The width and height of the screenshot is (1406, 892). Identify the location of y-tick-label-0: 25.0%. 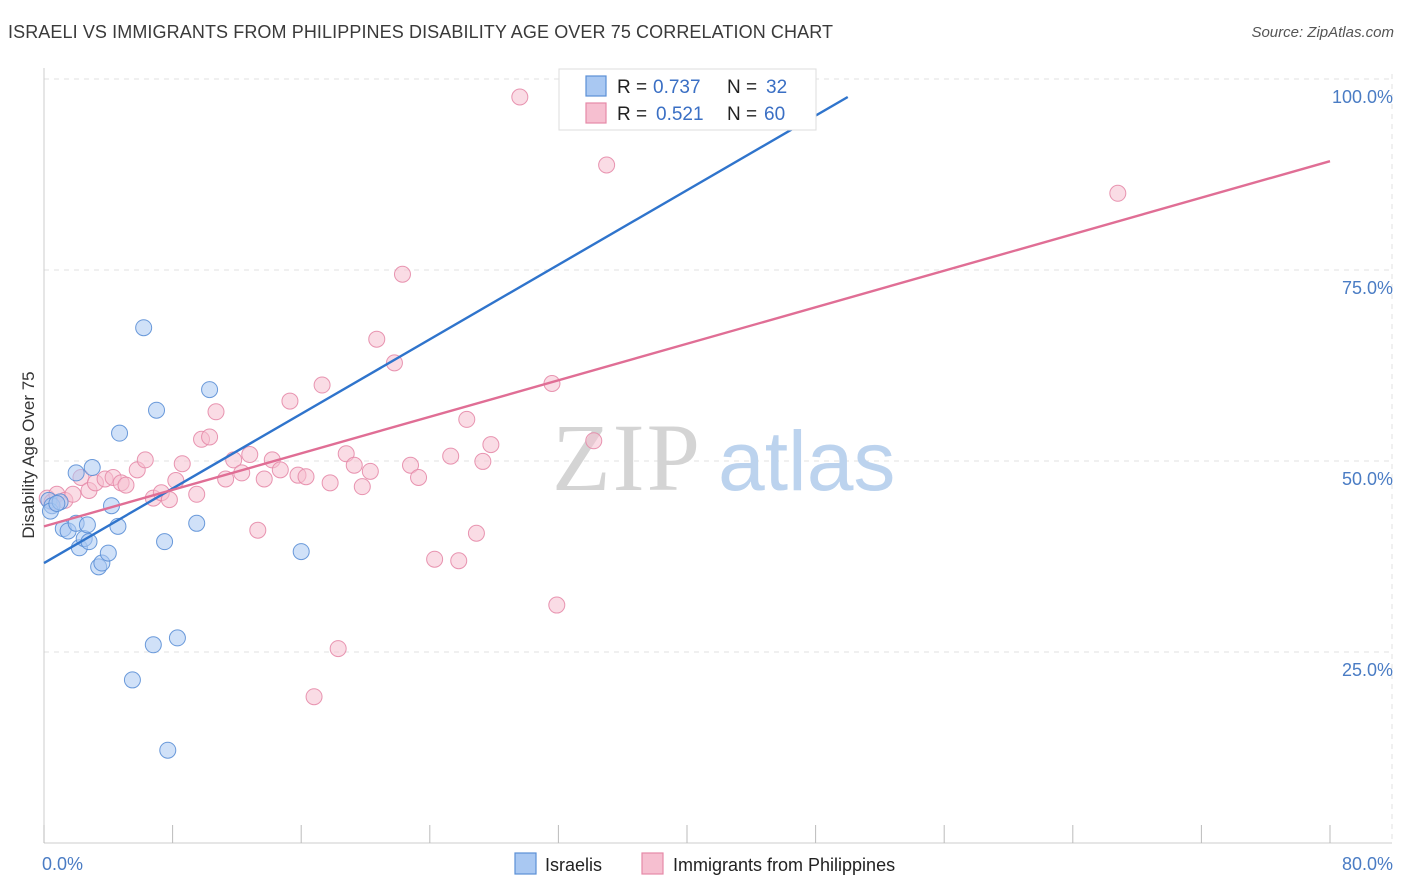
(1367, 670).